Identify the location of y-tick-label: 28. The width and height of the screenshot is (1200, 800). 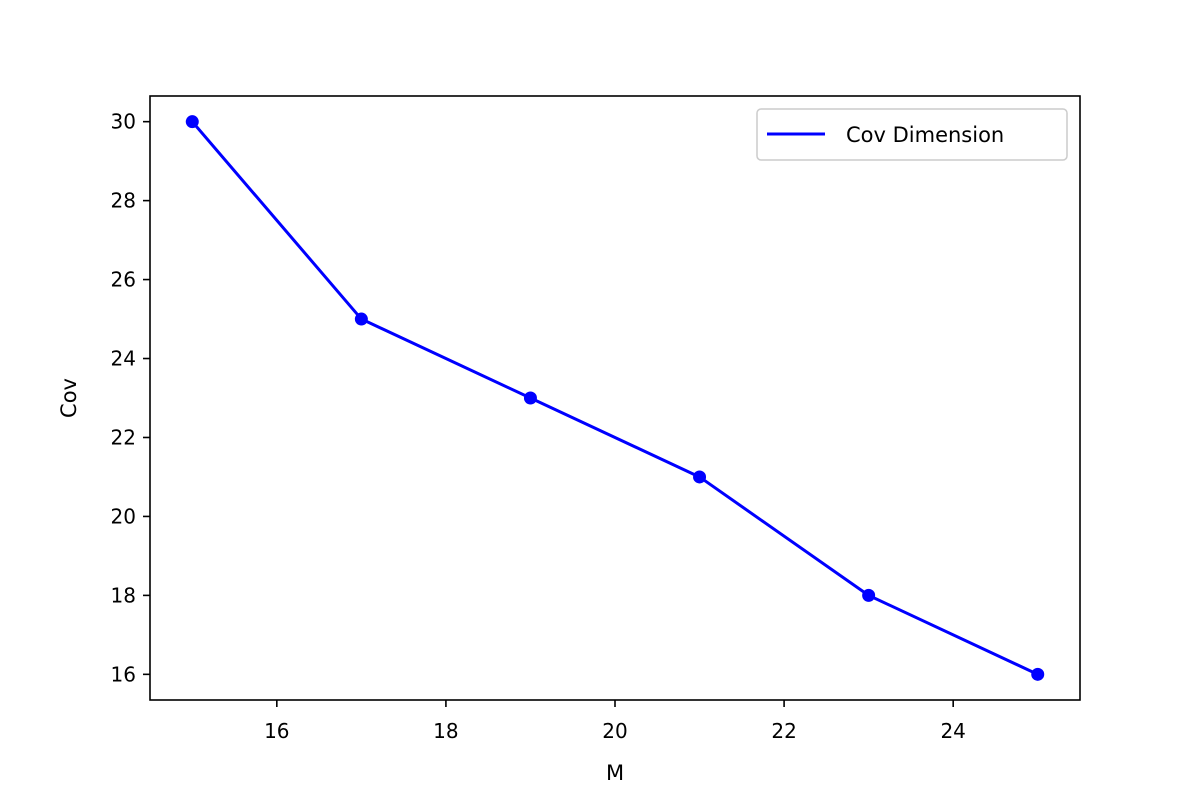
(123, 201).